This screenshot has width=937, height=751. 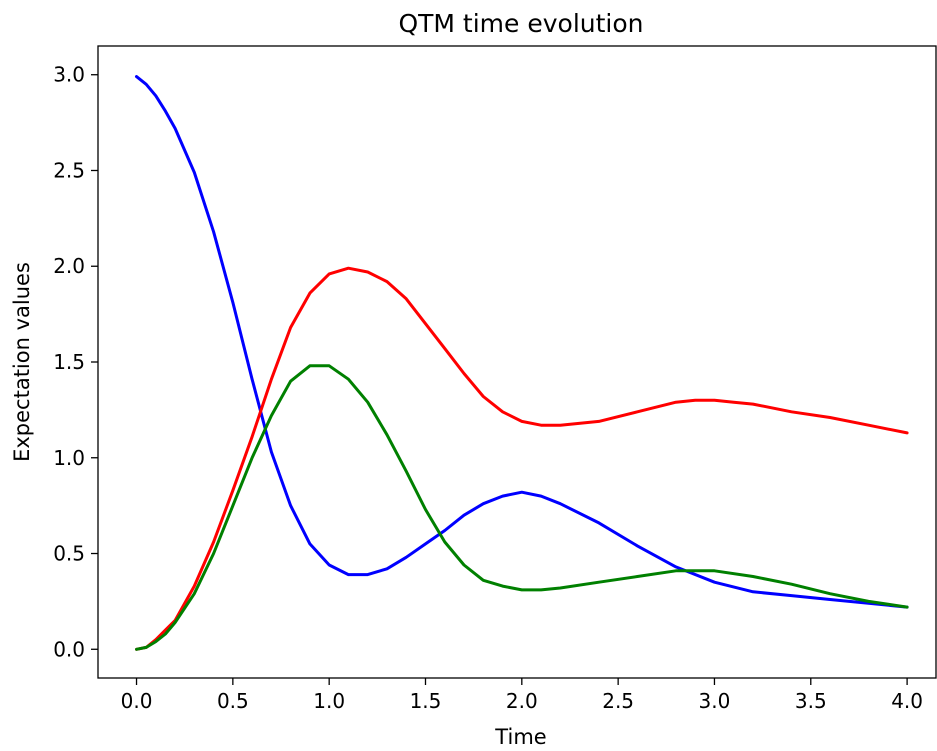 I want to click on x-tick-label: 0.0, so click(x=137, y=701).